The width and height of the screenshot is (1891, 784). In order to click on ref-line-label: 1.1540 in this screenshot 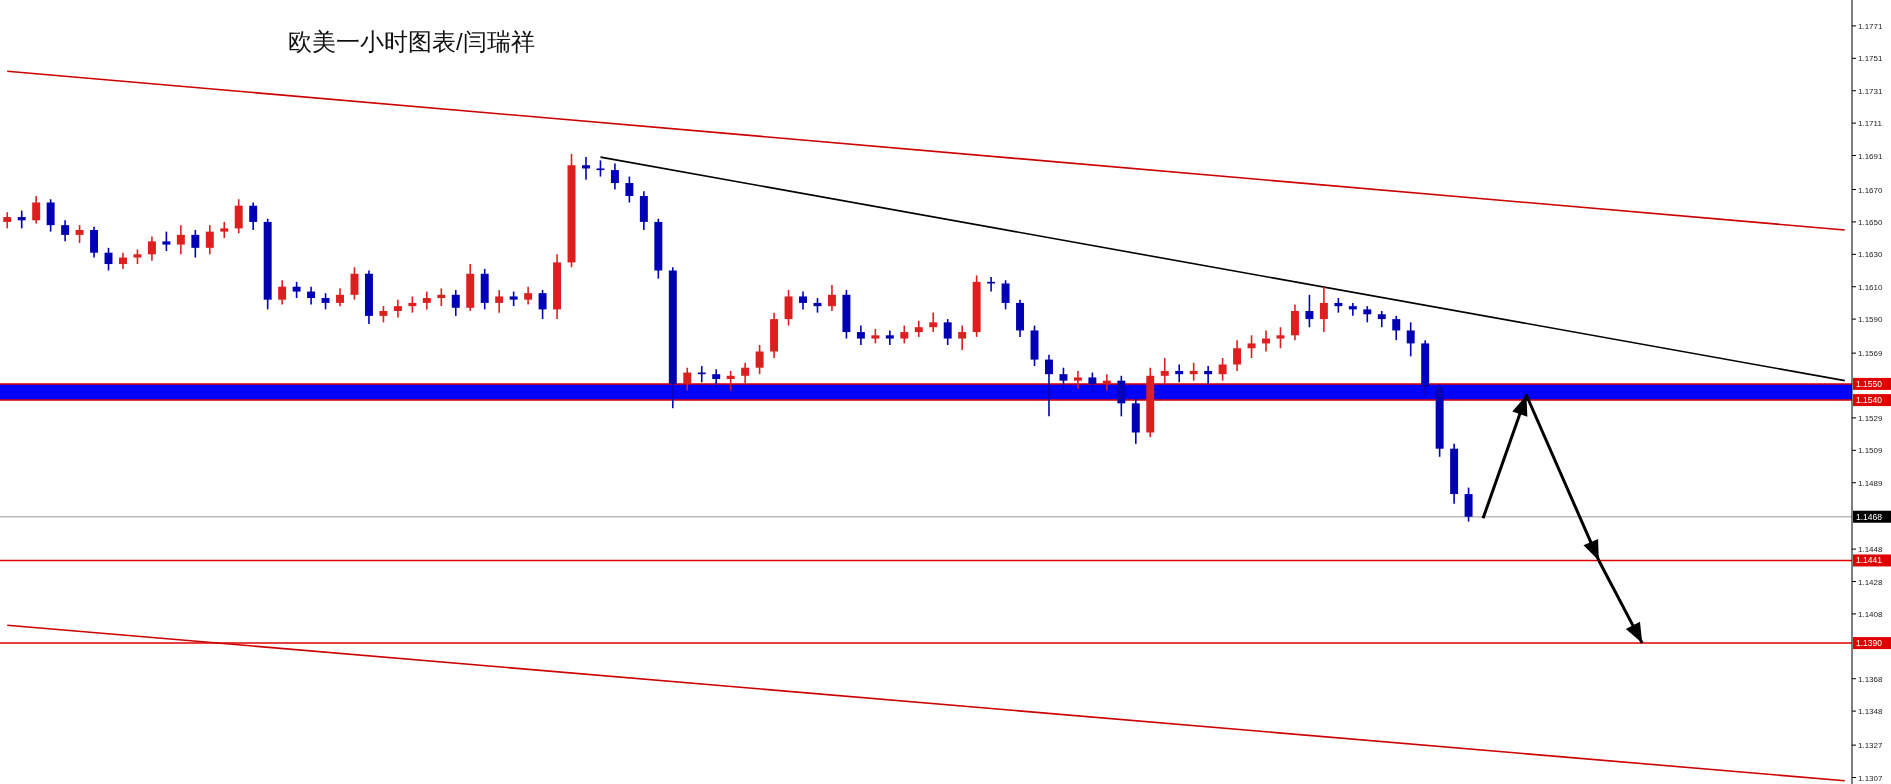, I will do `click(1869, 400)`.